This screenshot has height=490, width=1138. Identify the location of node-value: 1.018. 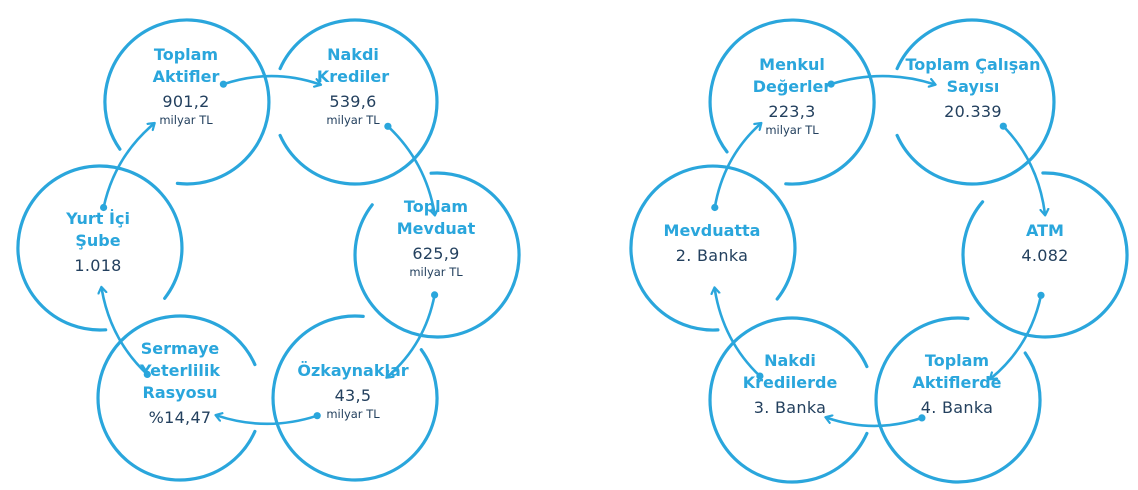
(98, 265).